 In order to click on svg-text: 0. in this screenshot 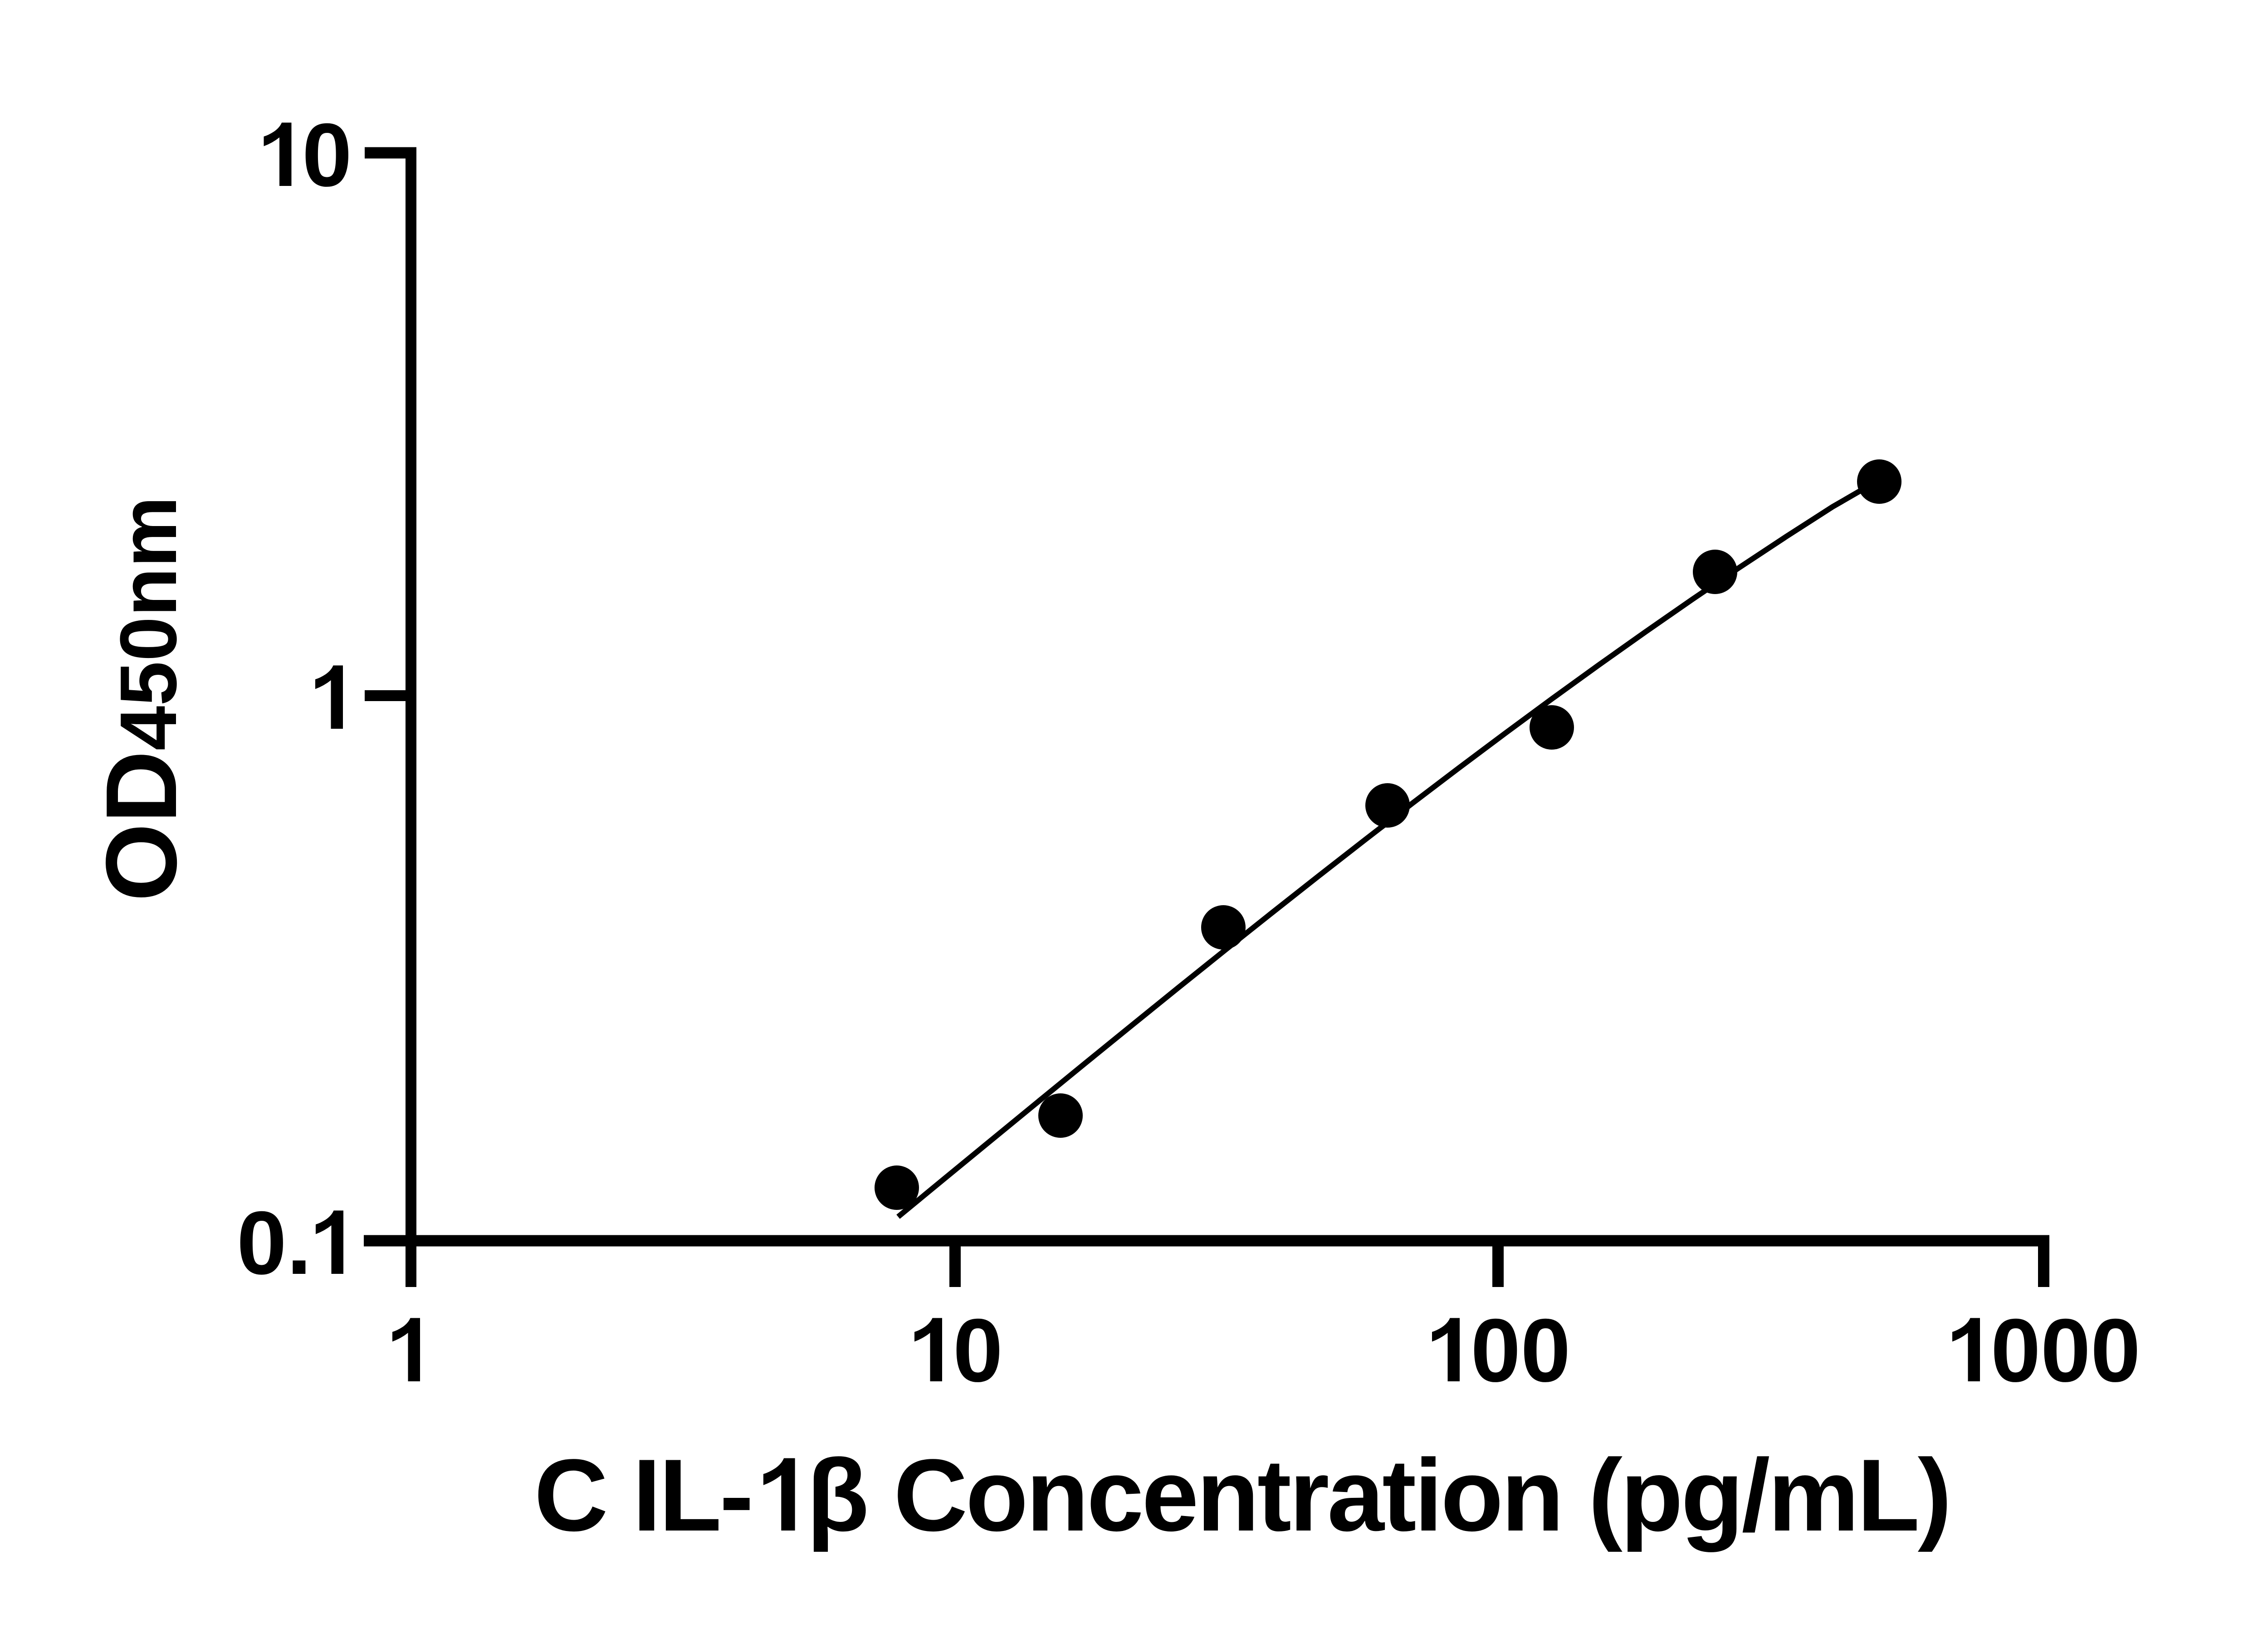, I will do `click(275, 1243)`.